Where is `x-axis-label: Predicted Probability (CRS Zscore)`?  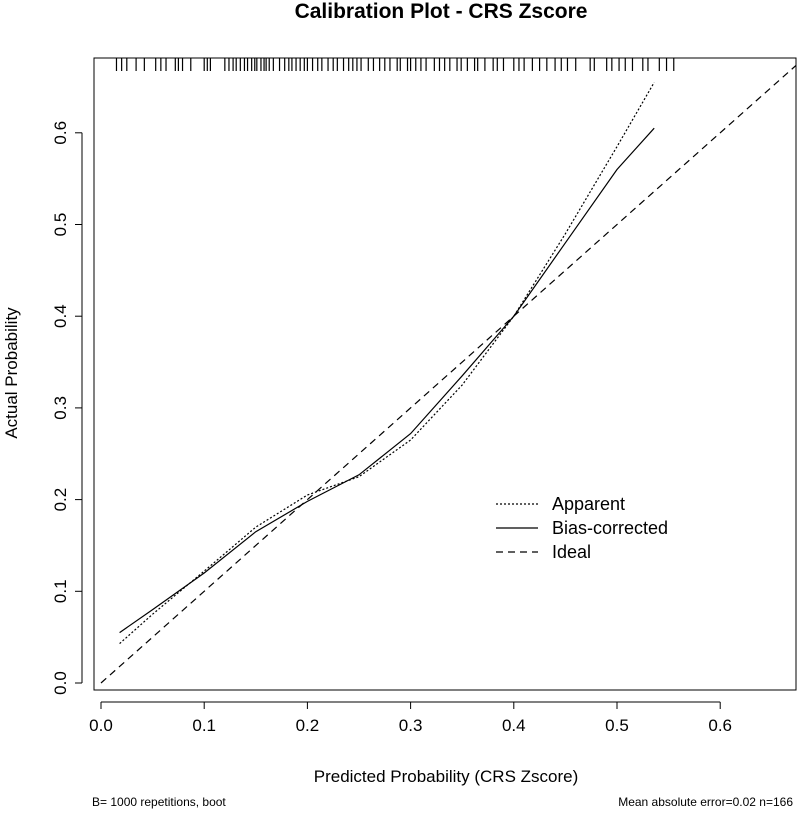
x-axis-label: Predicted Probability (CRS Zscore) is located at coordinates (446, 776).